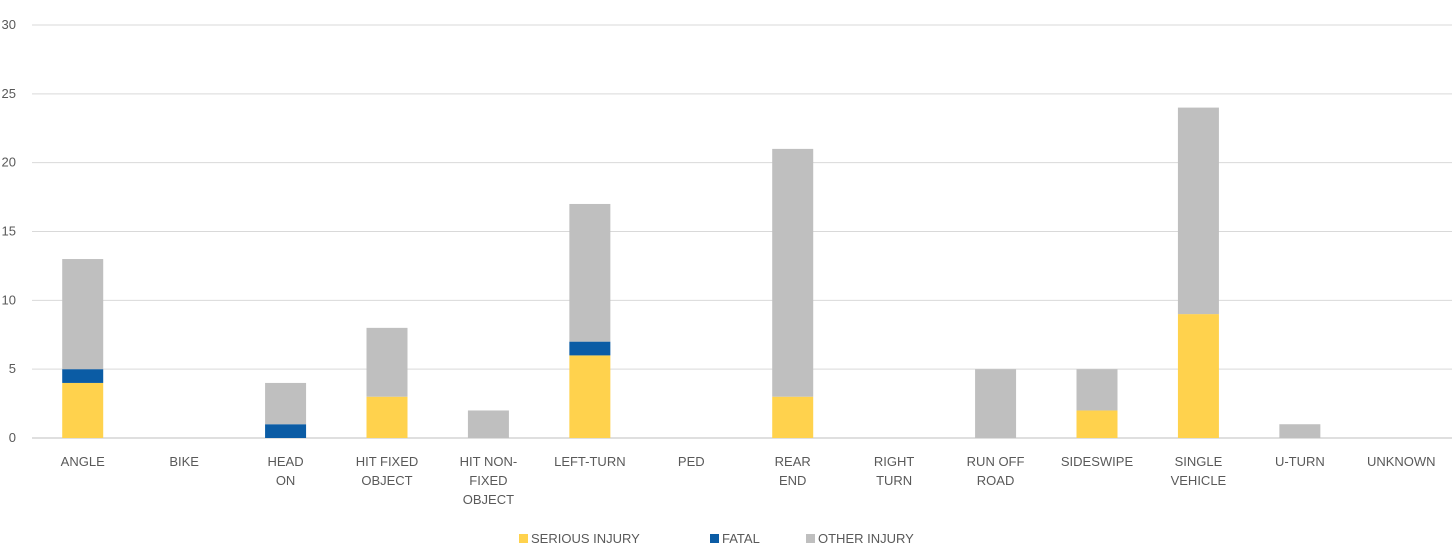  What do you see at coordinates (585, 538) in the screenshot?
I see `legend-label: SERIOUS INJURY` at bounding box center [585, 538].